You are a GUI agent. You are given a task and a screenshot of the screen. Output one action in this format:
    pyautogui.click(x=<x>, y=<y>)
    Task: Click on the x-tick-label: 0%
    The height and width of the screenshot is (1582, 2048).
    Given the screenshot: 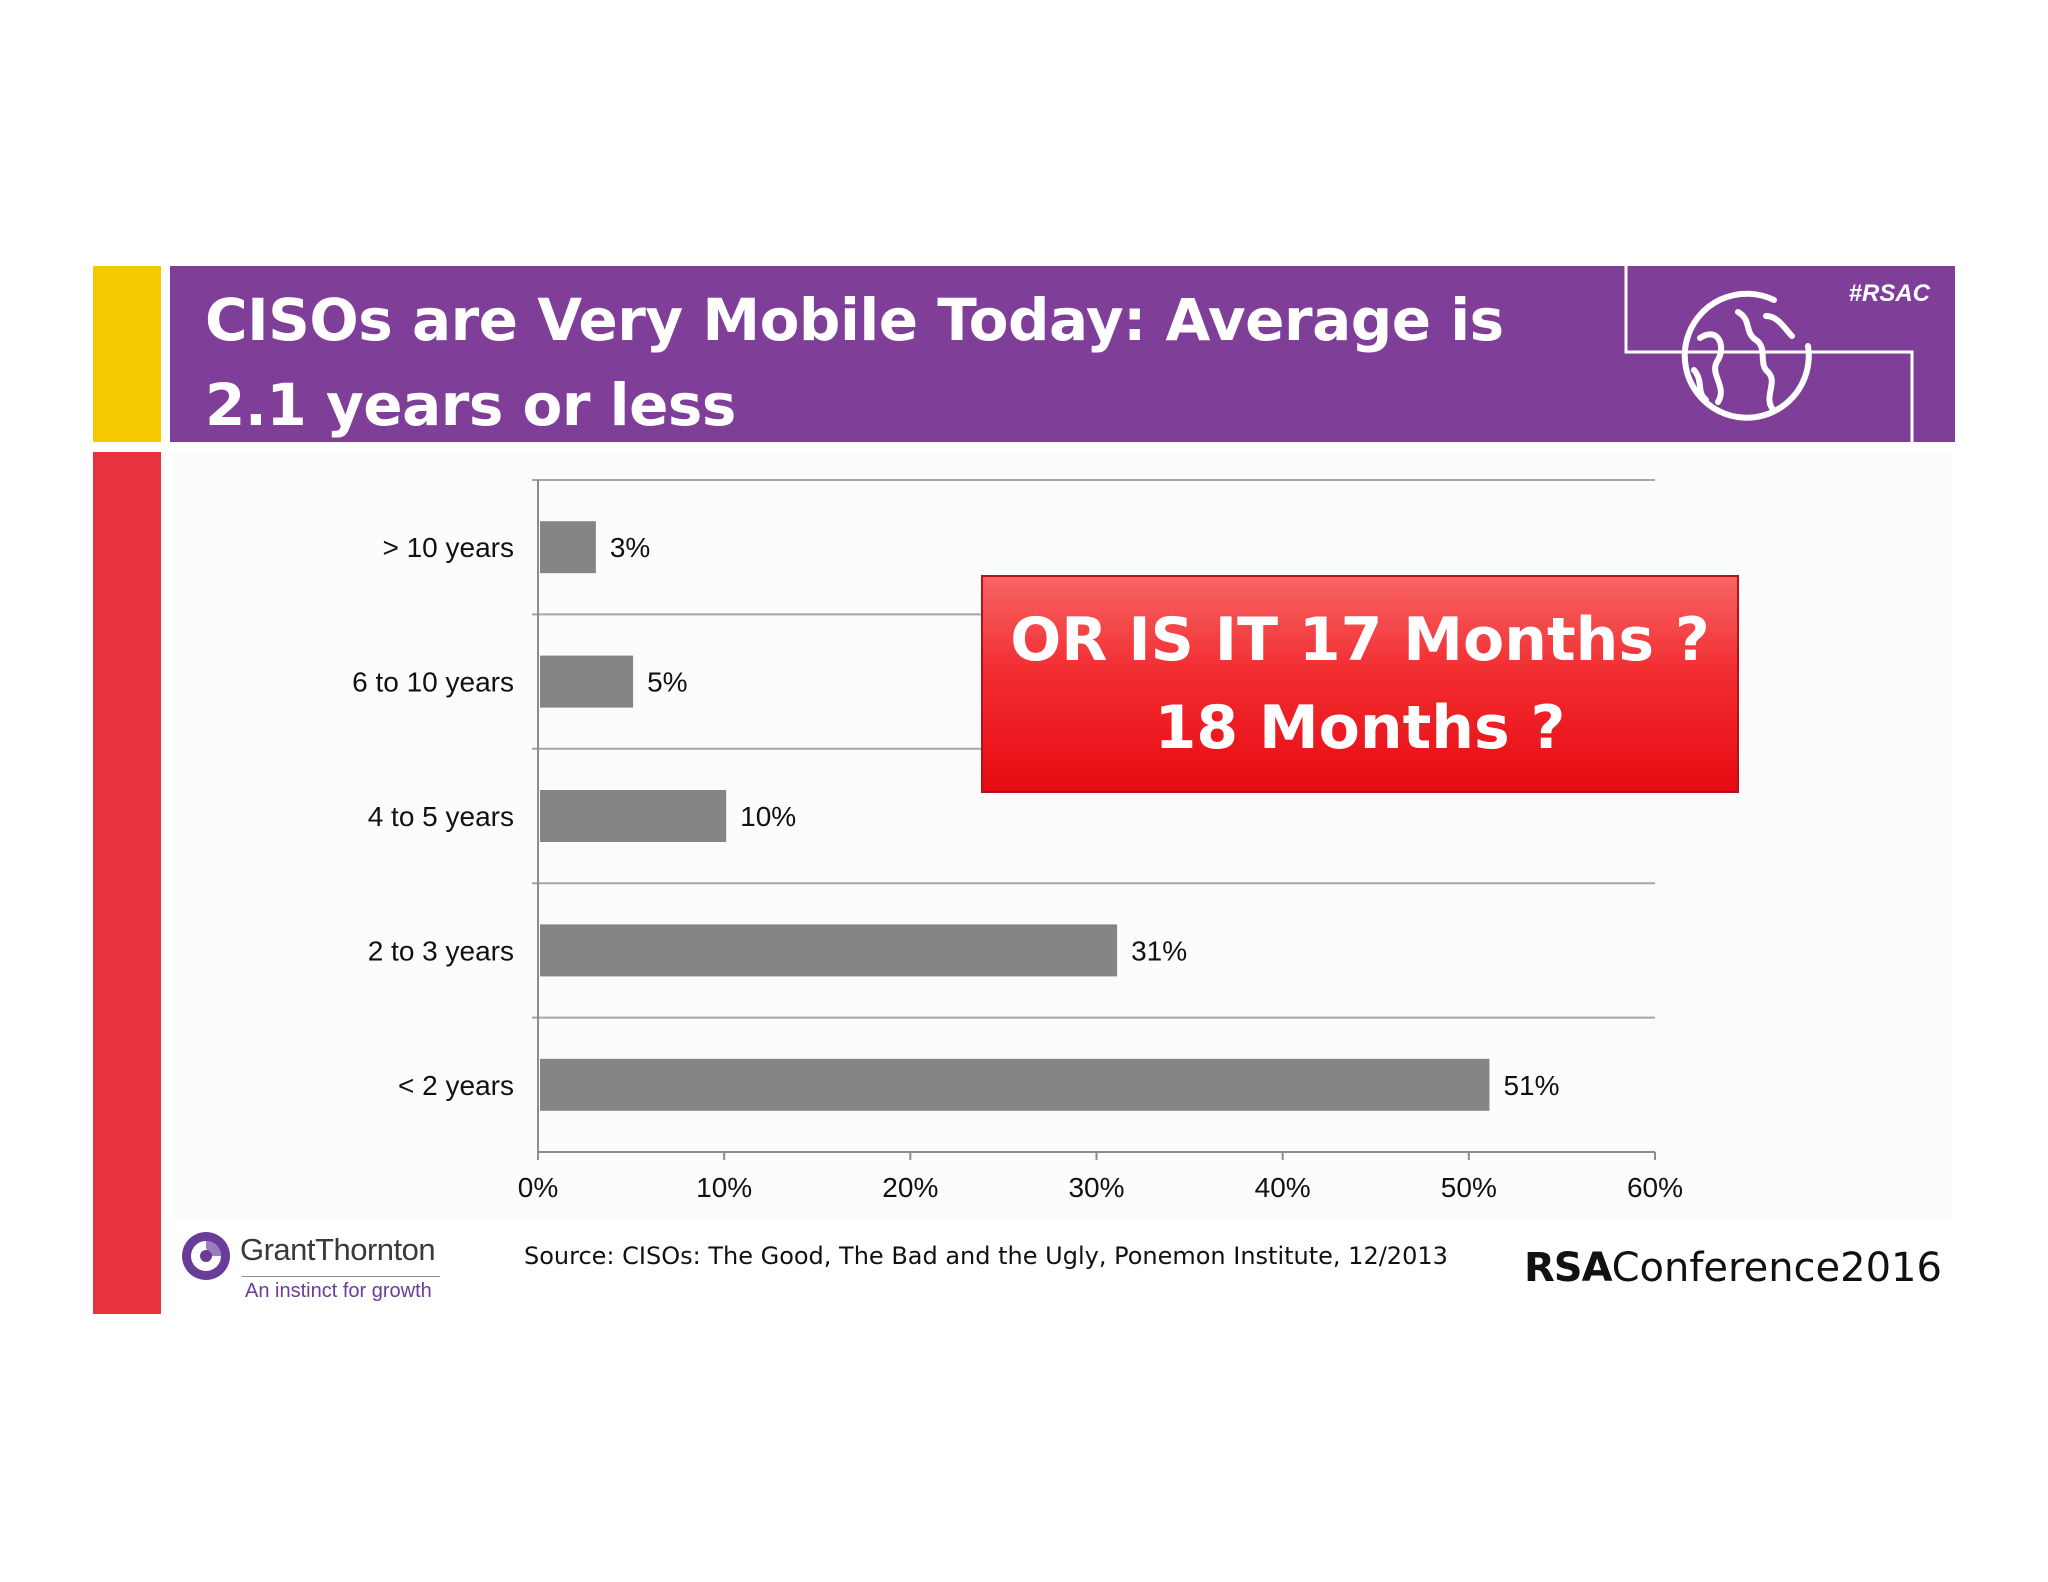 What is the action you would take?
    pyautogui.click(x=538, y=1187)
    